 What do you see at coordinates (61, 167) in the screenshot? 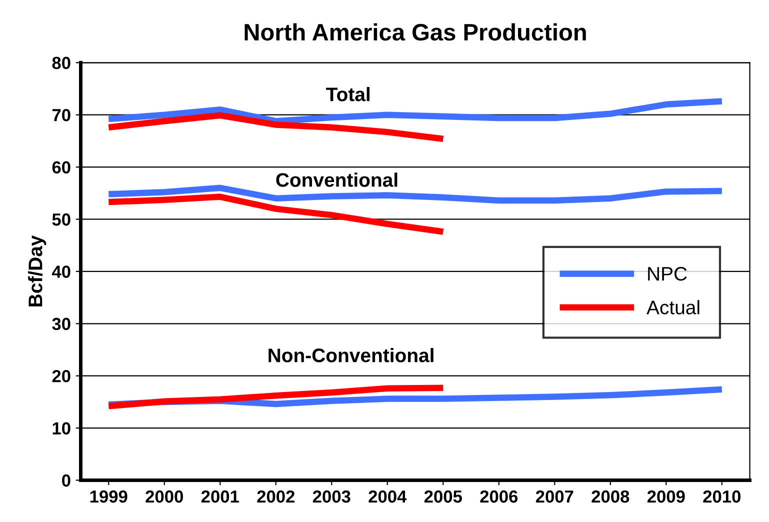
I see `y-tick-label: 60` at bounding box center [61, 167].